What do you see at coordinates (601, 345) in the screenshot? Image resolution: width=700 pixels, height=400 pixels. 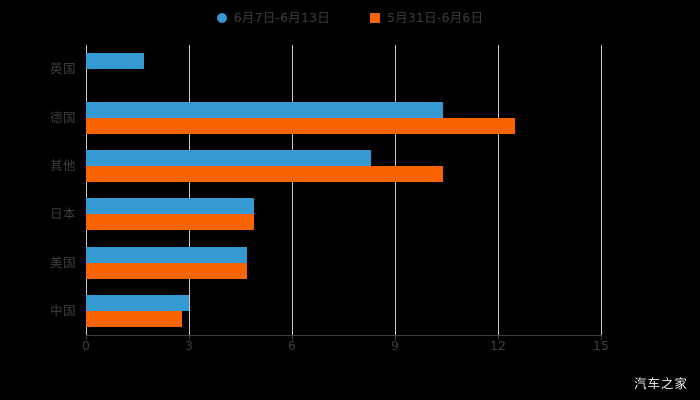 I see `x-axis-tick-label: 15` at bounding box center [601, 345].